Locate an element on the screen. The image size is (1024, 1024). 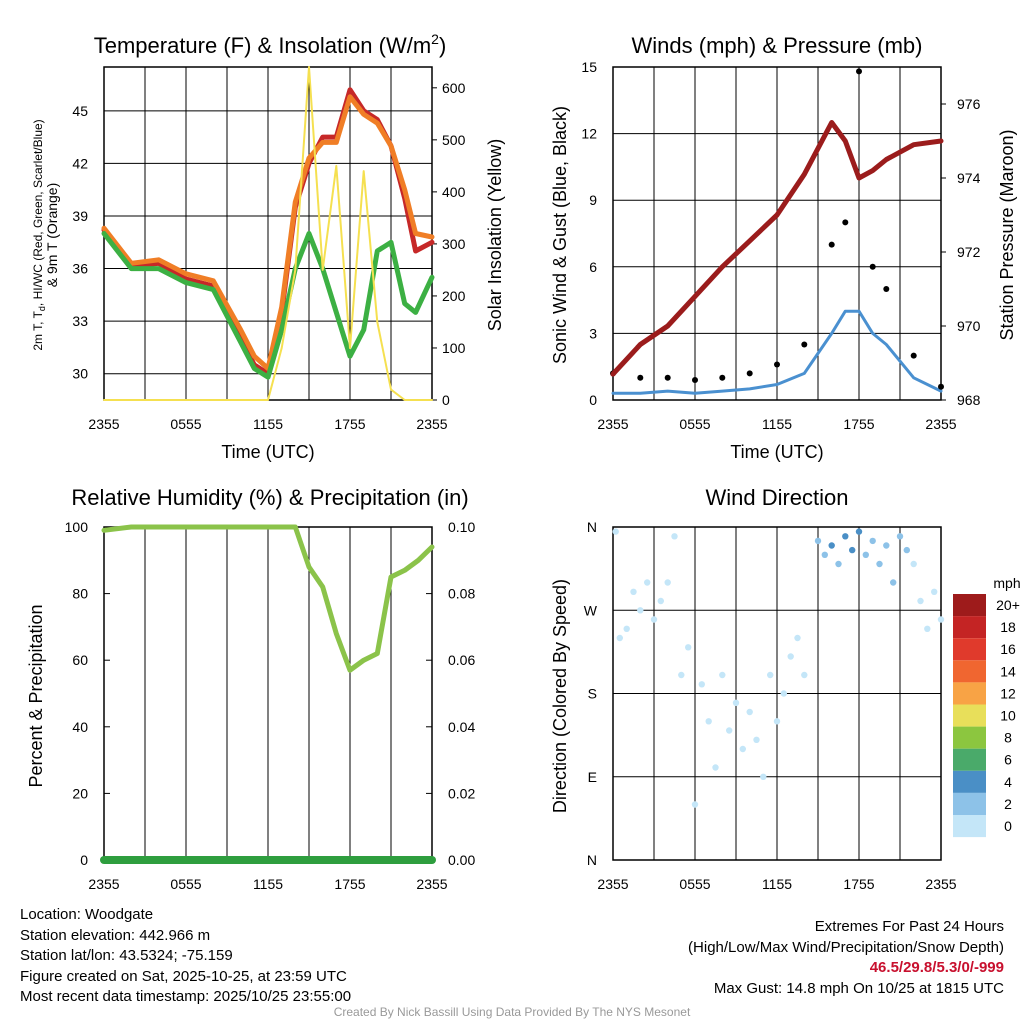
y2-tick-label: 200 is located at coordinates (454, 296).